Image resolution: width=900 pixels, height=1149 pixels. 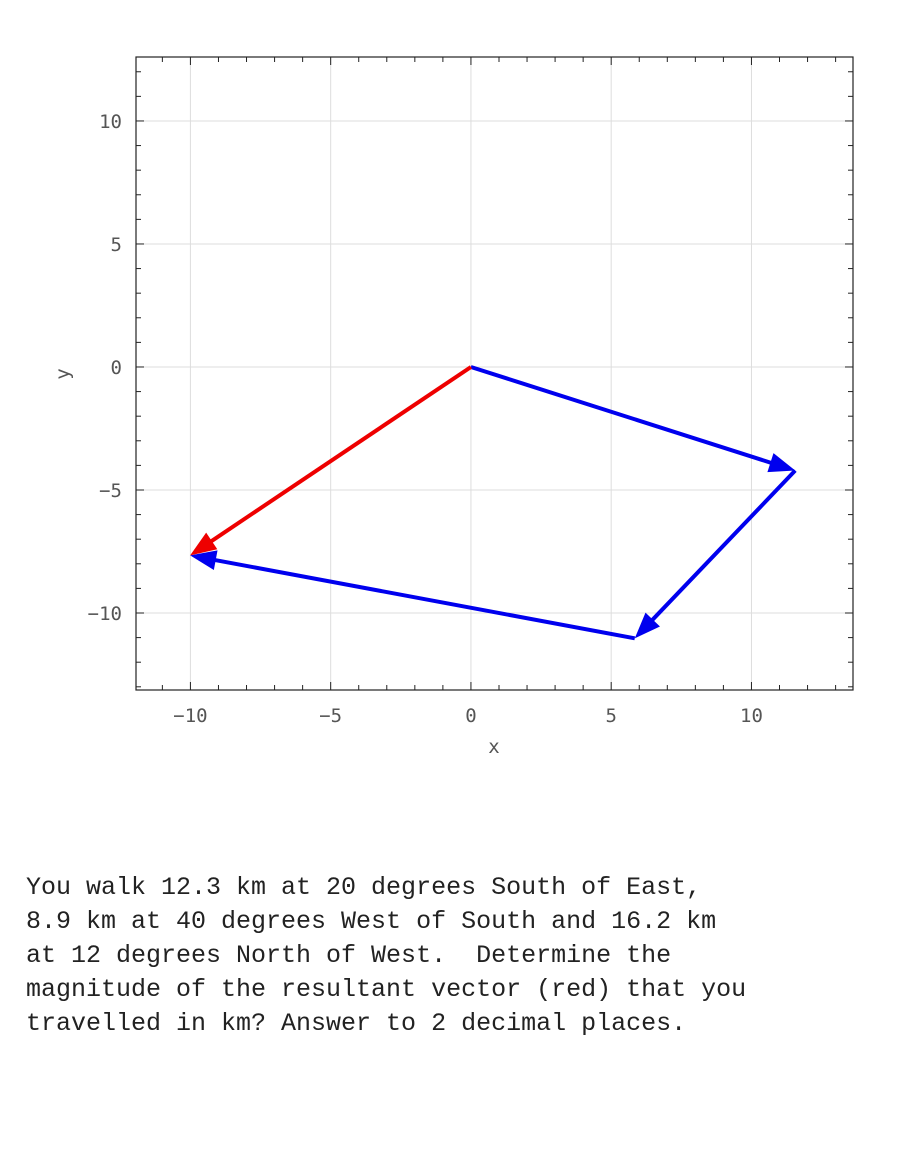 I want to click on x-tick-label: 10, so click(x=751, y=716).